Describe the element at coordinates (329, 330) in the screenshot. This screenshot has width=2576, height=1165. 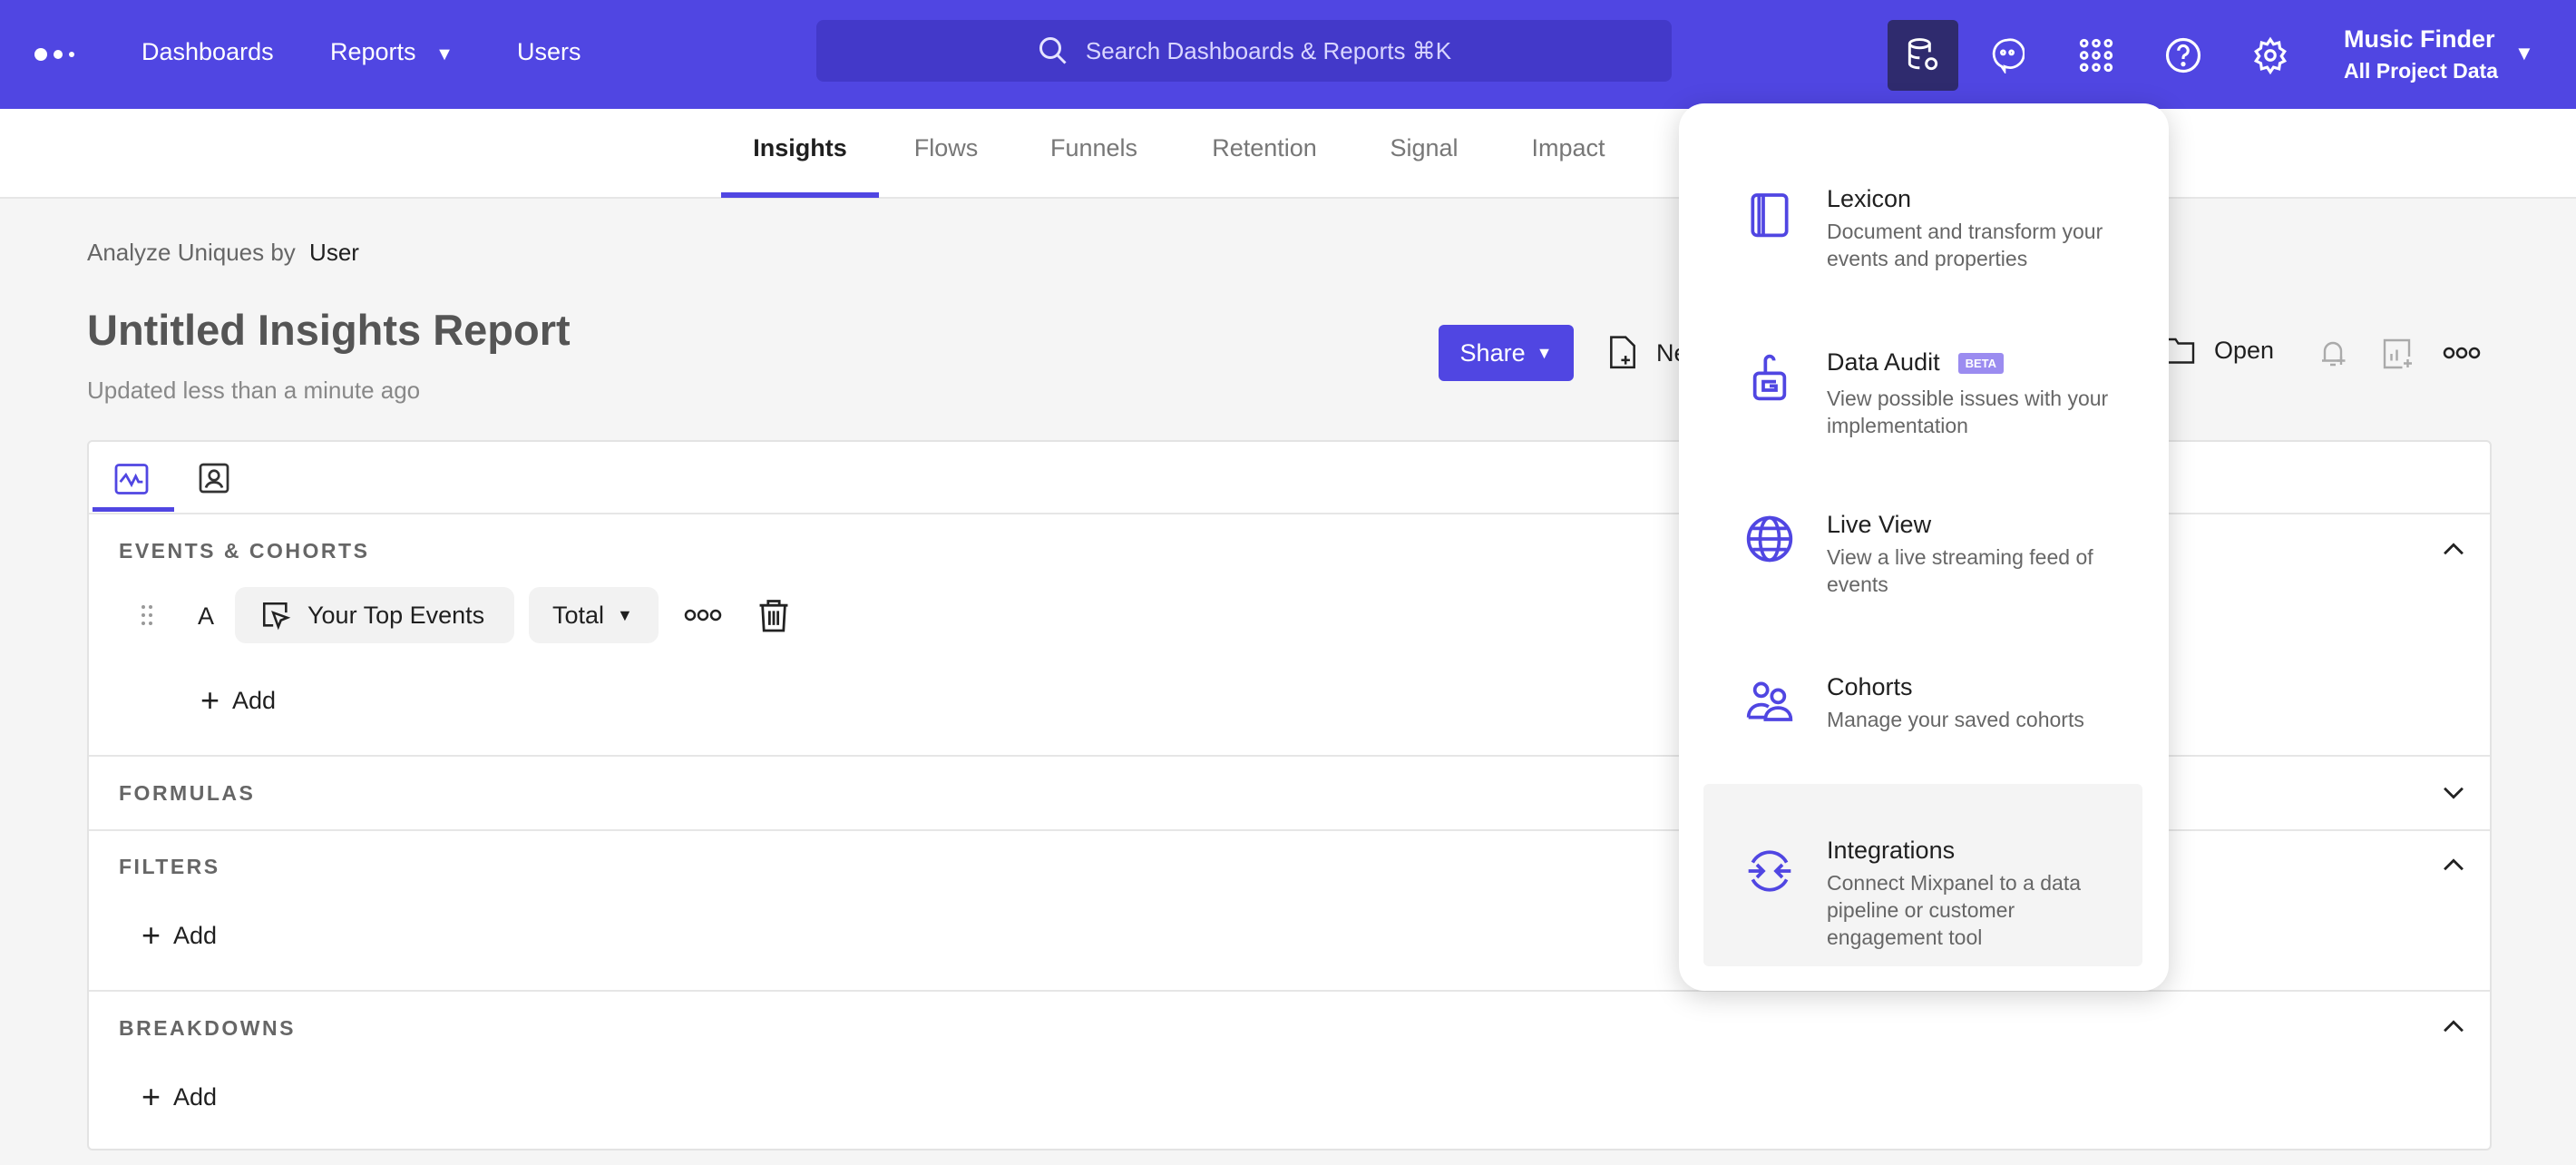
I see `page-title: Untitled Insights Report` at that location.